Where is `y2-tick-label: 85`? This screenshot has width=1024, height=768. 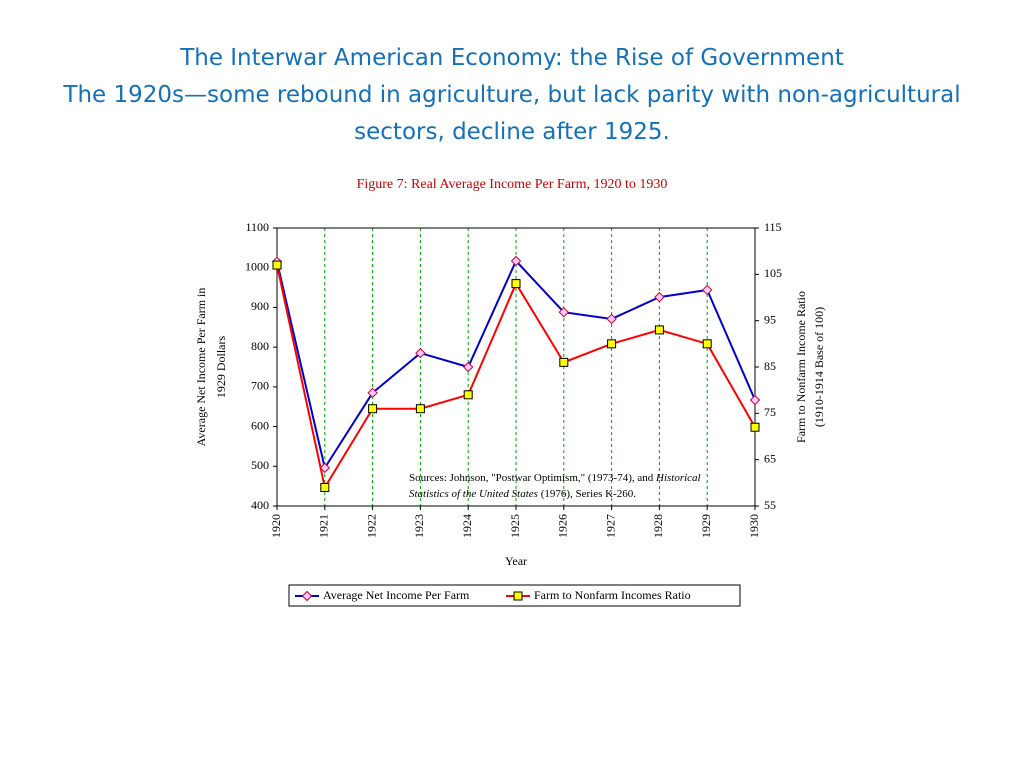 y2-tick-label: 85 is located at coordinates (770, 366).